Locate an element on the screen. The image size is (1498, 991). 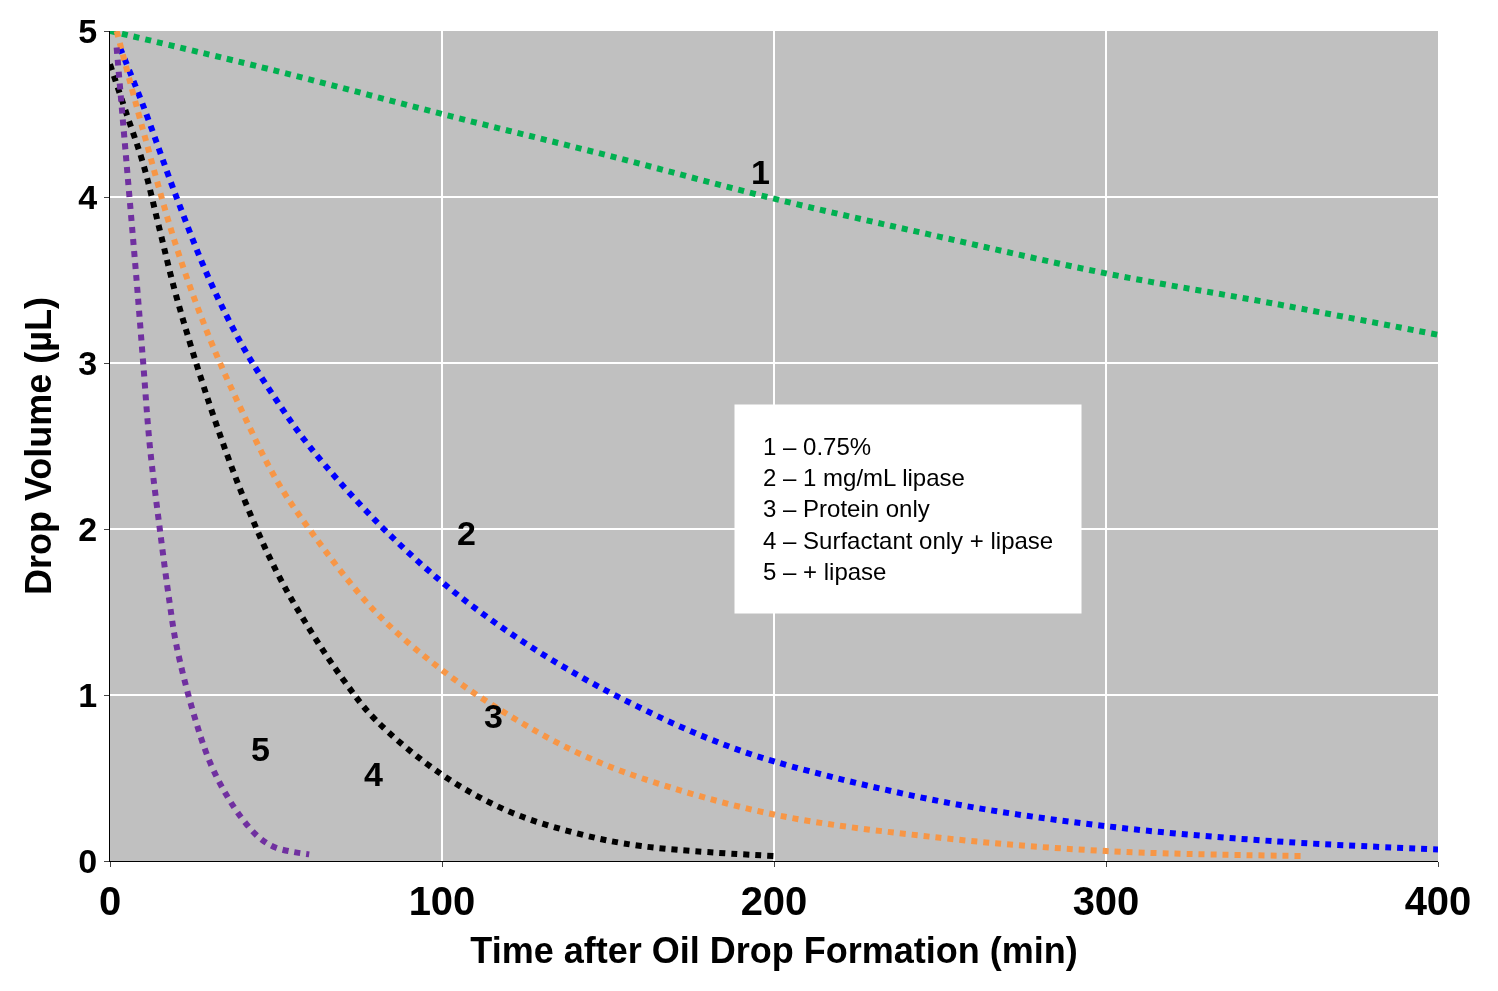
x-tick-label: 300 is located at coordinates (1106, 901).